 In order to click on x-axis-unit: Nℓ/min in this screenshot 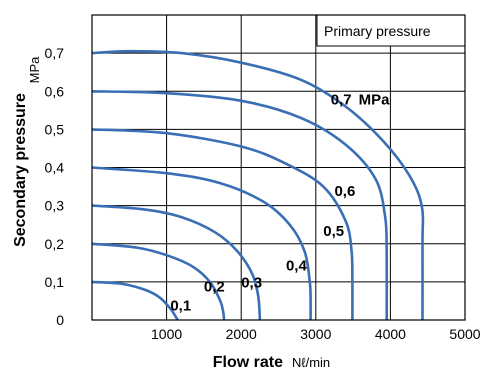, I will do `click(311, 362)`.